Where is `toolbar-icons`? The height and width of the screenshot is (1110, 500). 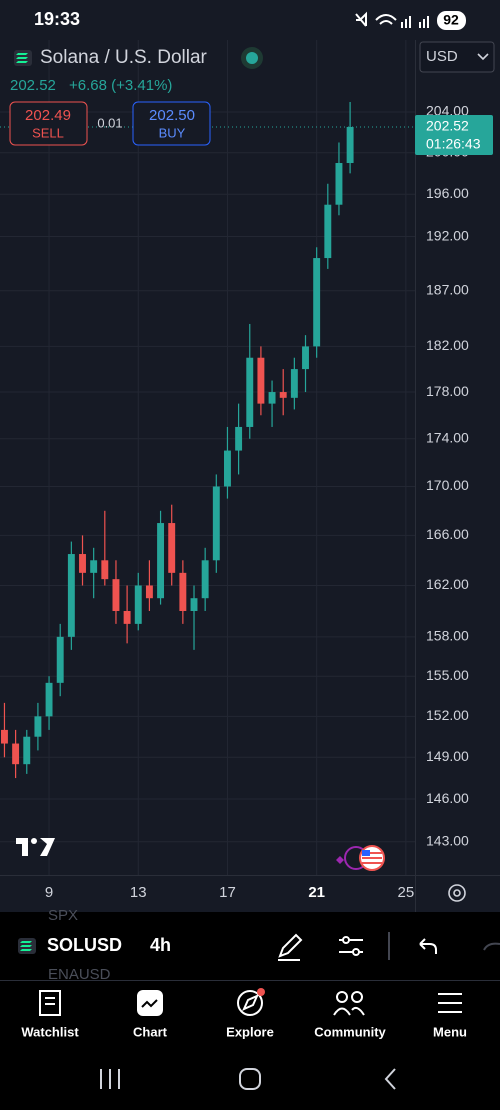
toolbar-icons is located at coordinates (389, 946).